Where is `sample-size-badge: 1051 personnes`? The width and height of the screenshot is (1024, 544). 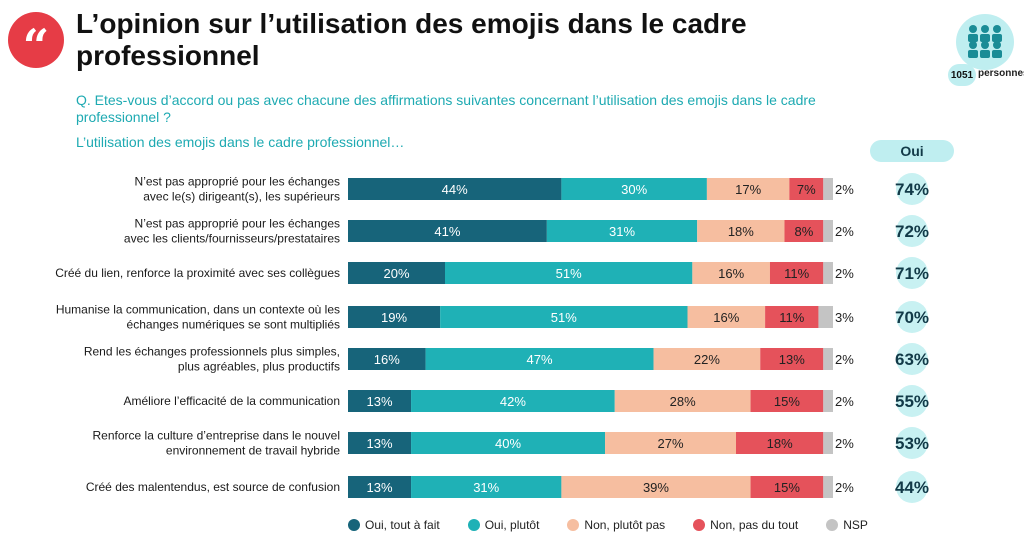 sample-size-badge: 1051 personnes is located at coordinates (986, 49).